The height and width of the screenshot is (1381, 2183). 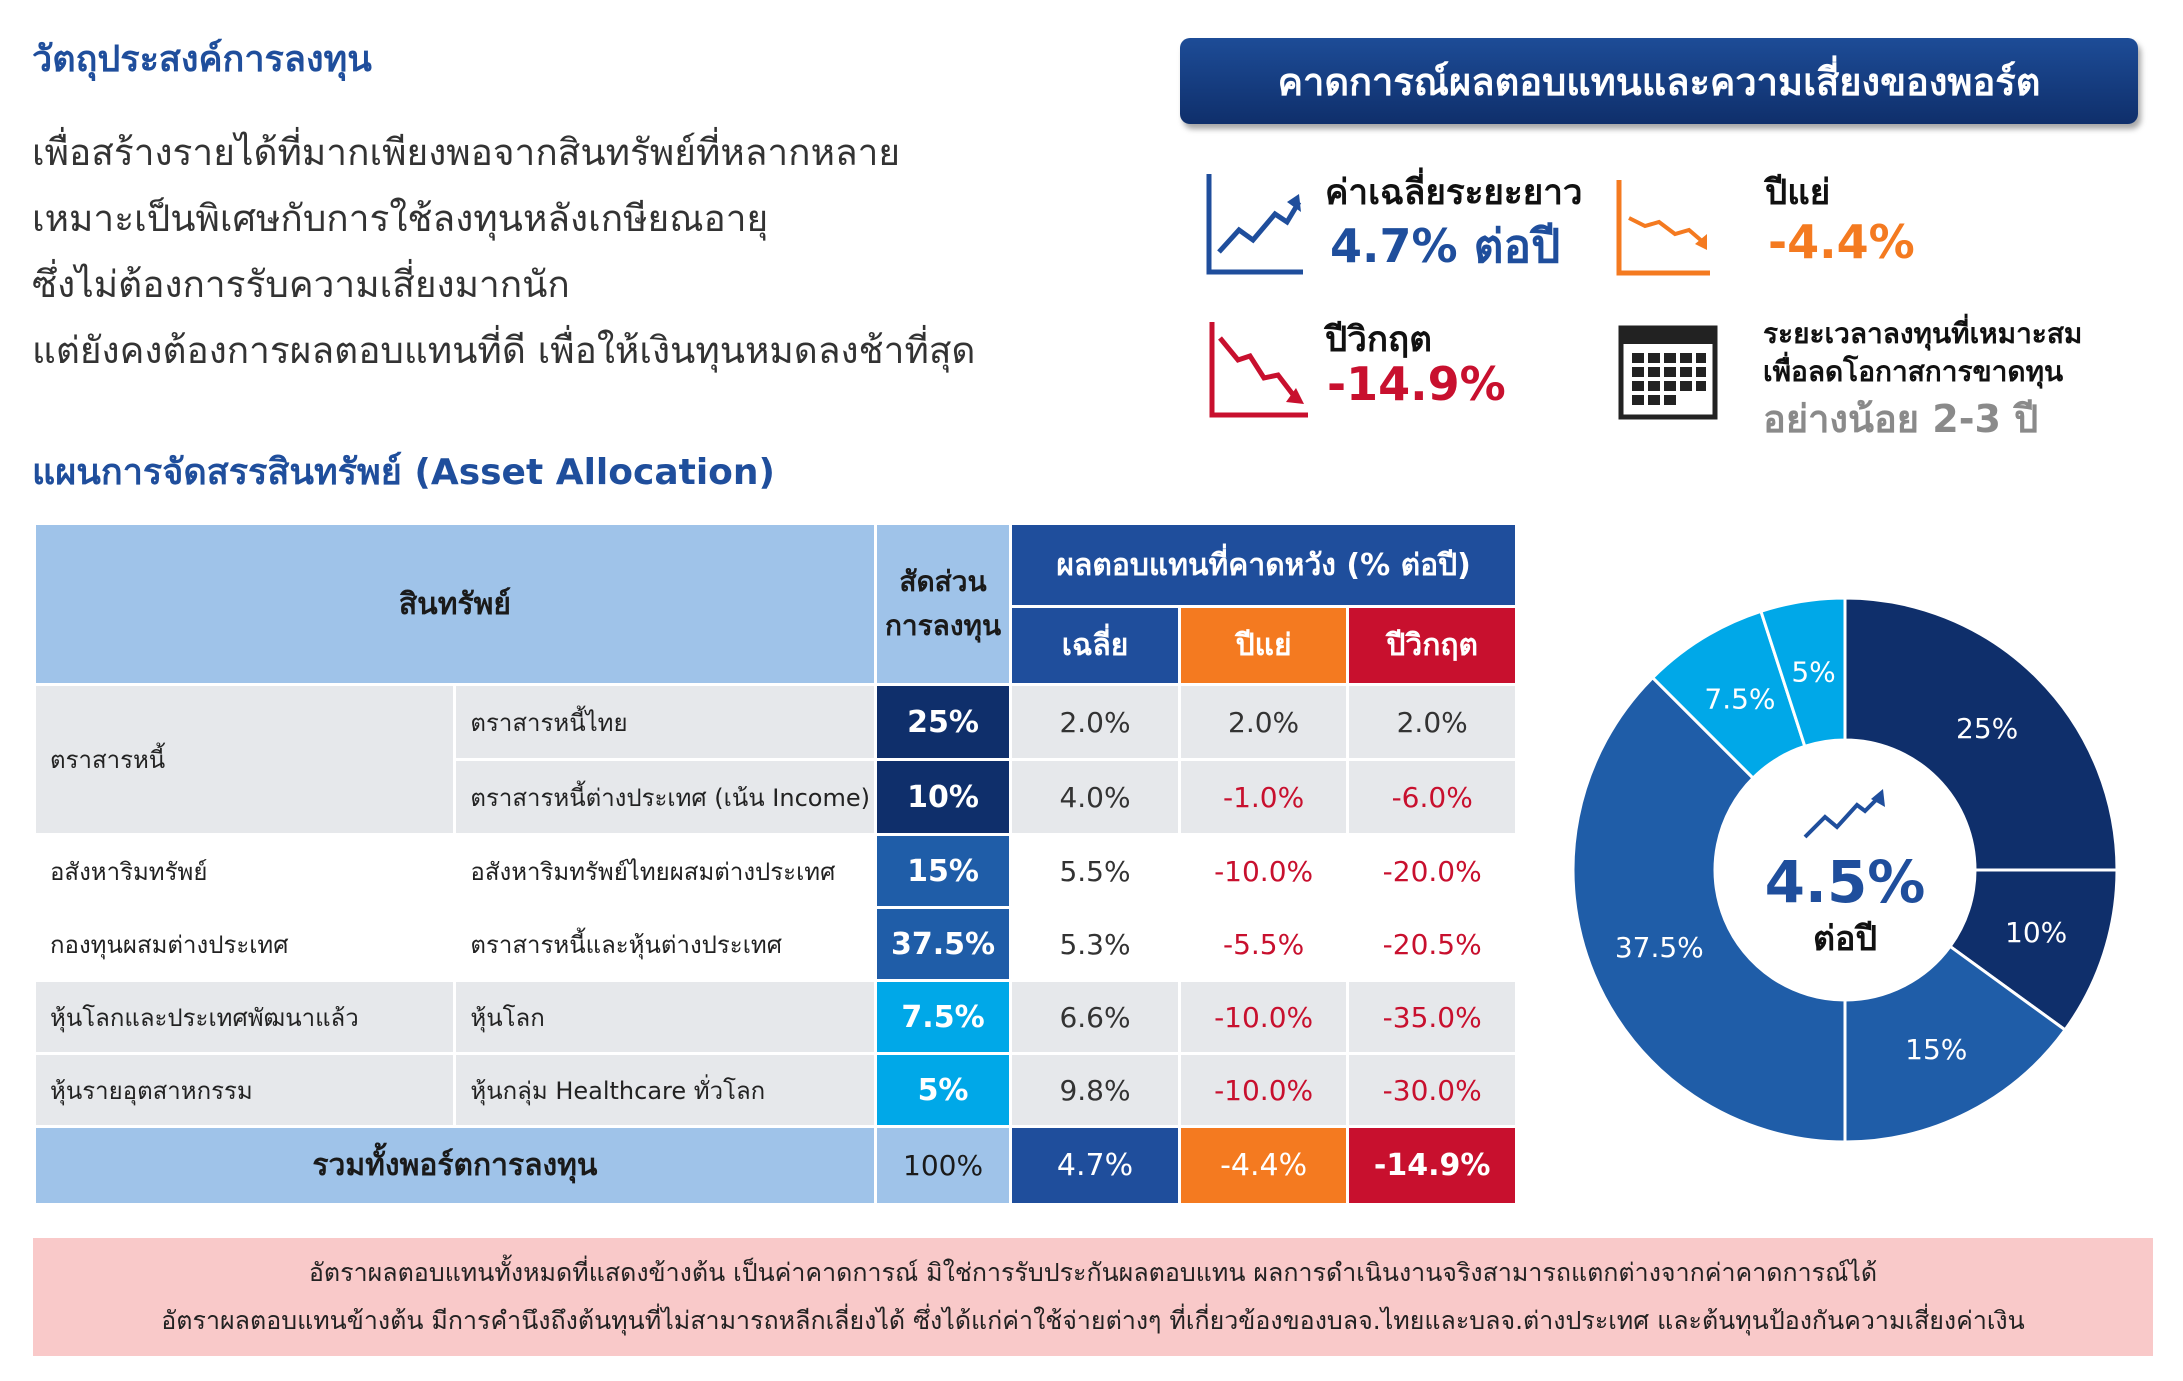 What do you see at coordinates (1095, 871) in the screenshot?
I see `avg-cell: 5.5%` at bounding box center [1095, 871].